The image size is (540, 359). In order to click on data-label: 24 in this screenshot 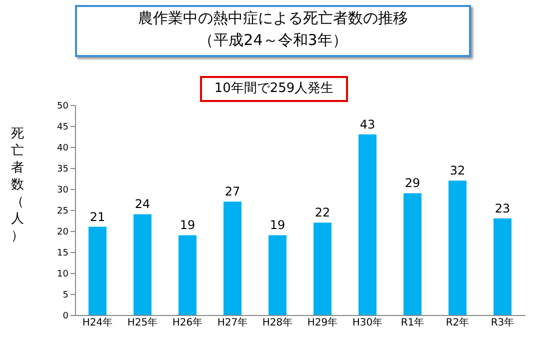, I will do `click(142, 204)`.